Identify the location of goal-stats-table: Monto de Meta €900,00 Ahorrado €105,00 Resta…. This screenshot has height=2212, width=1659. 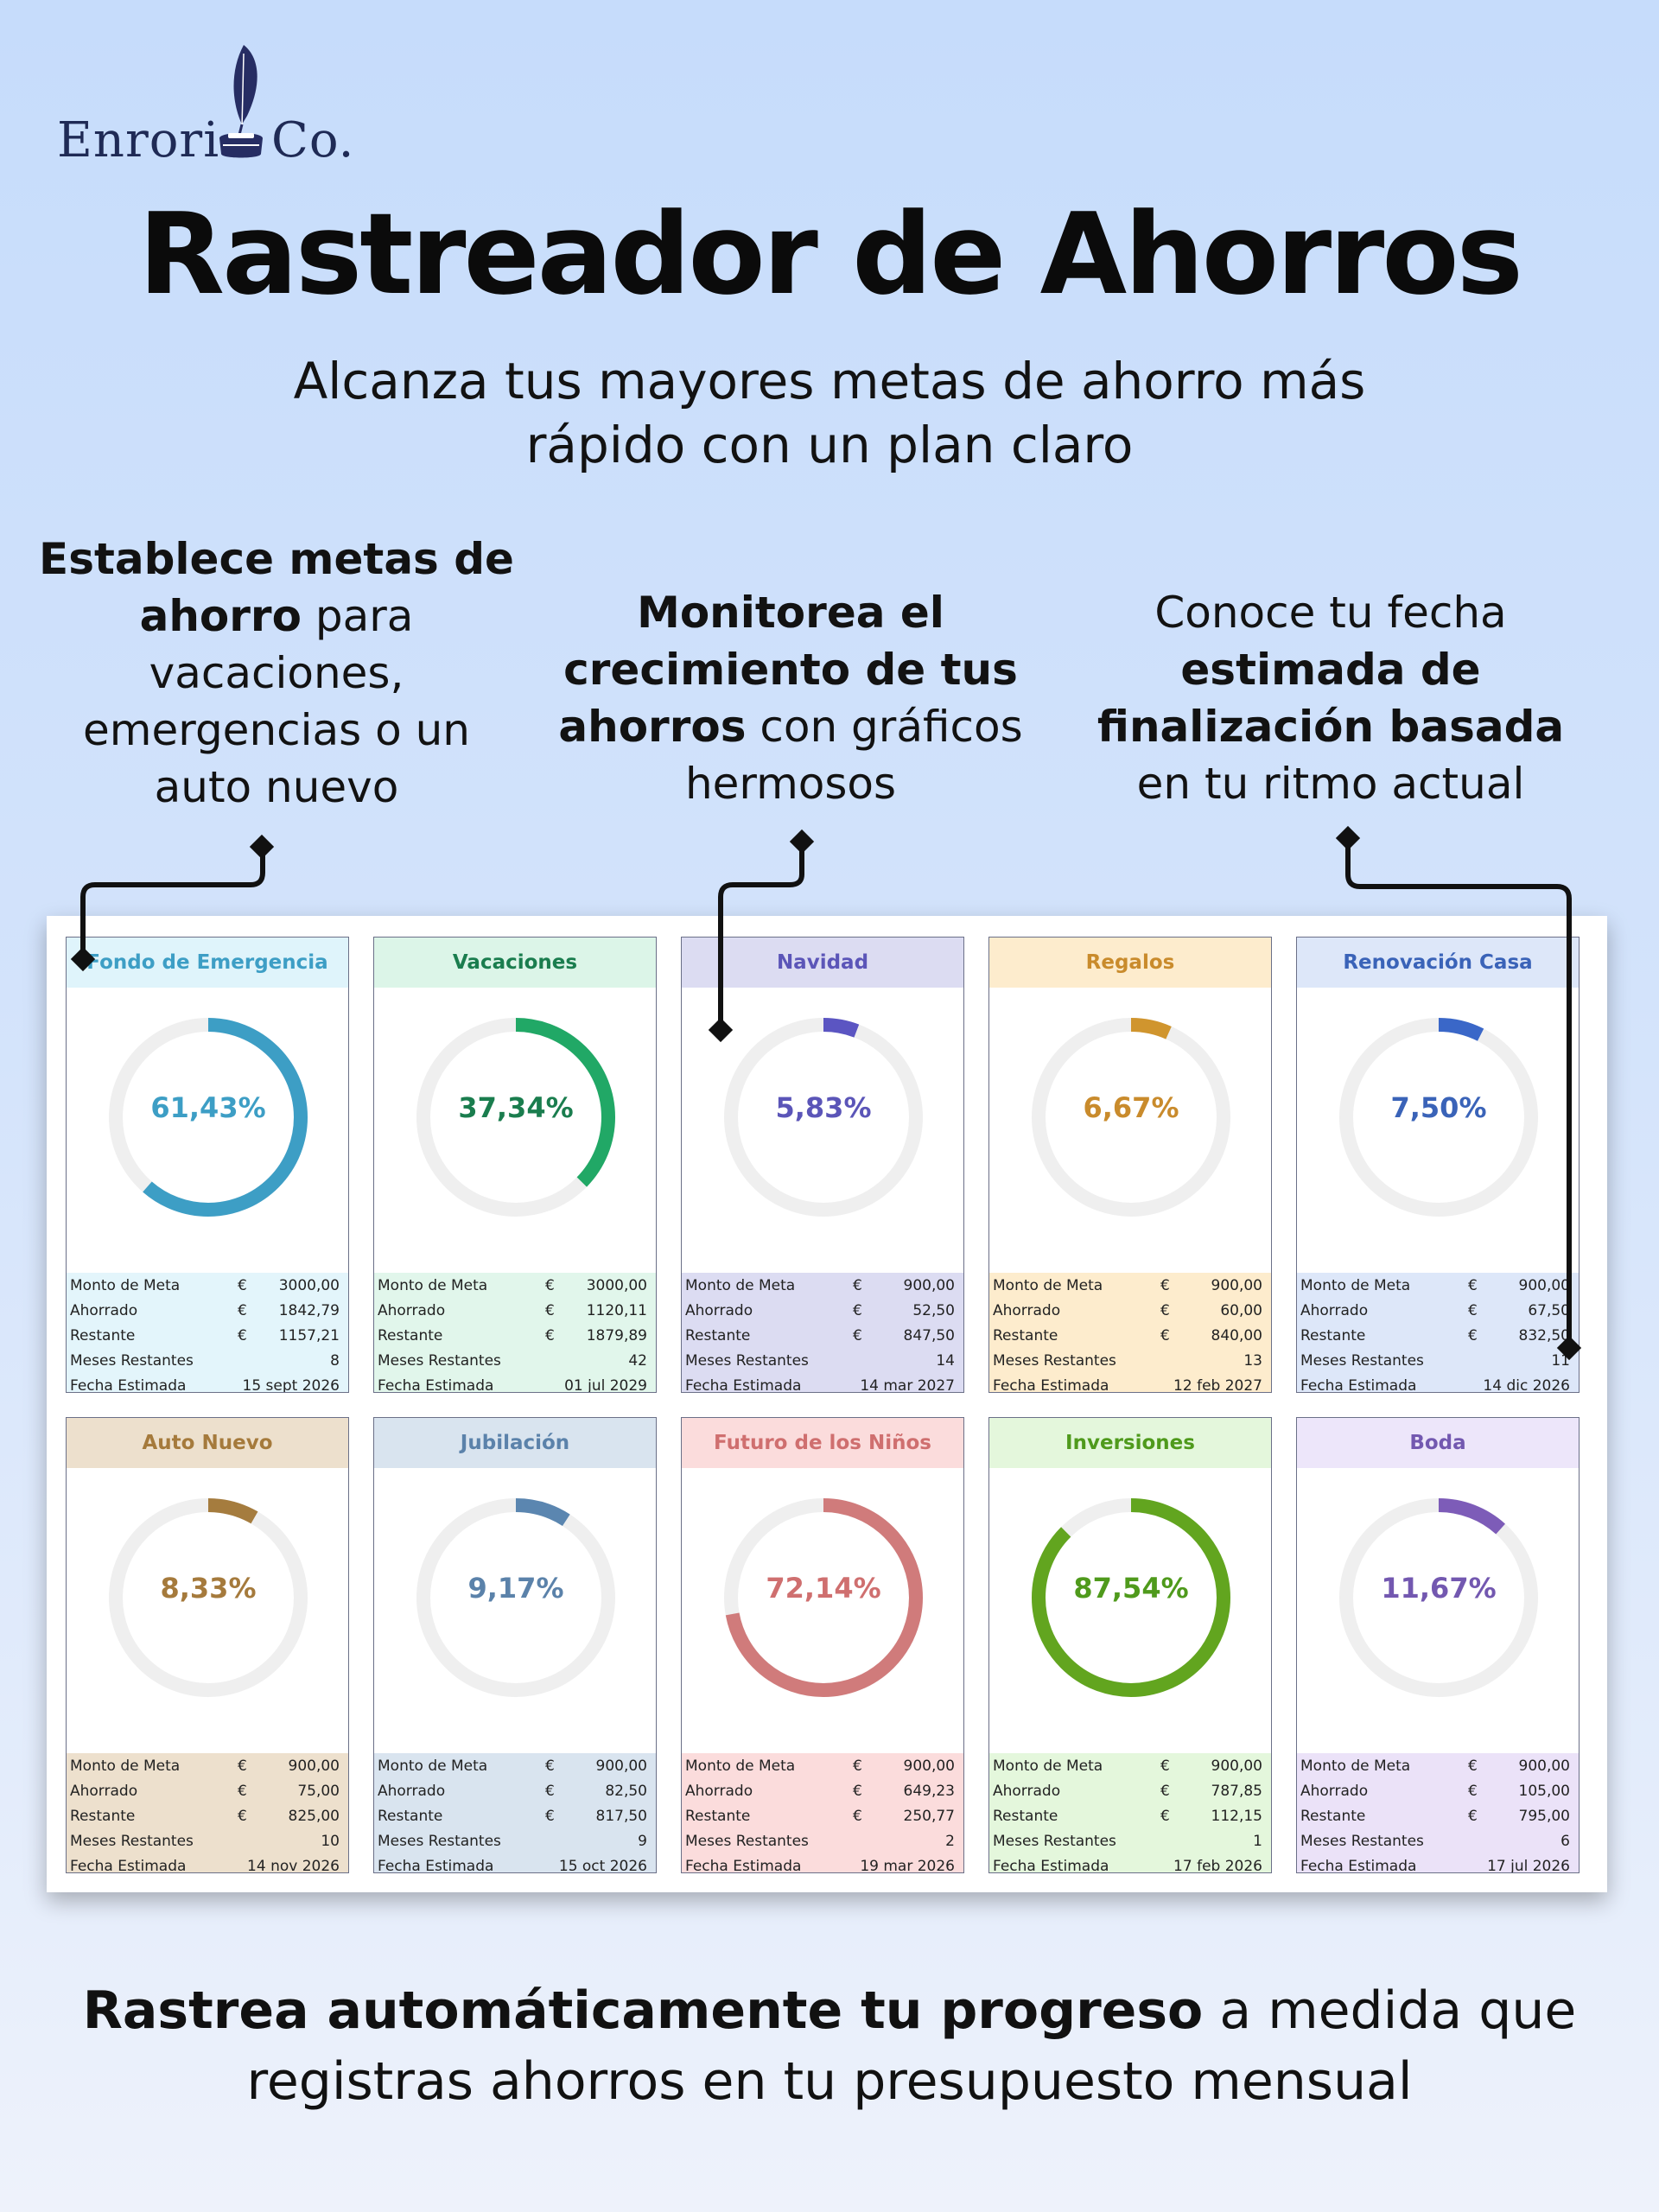
(1438, 1812).